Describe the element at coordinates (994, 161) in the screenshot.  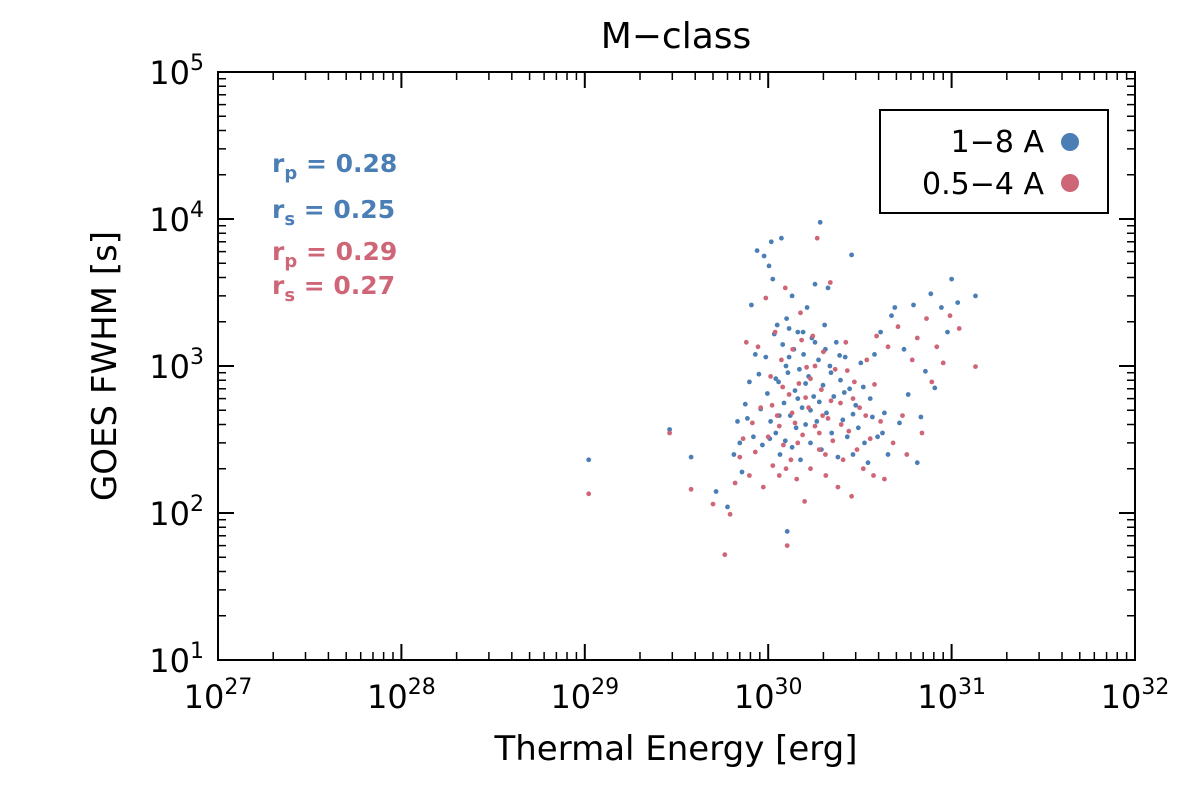
I see `legend: 1−8 A 0.5−4 A` at that location.